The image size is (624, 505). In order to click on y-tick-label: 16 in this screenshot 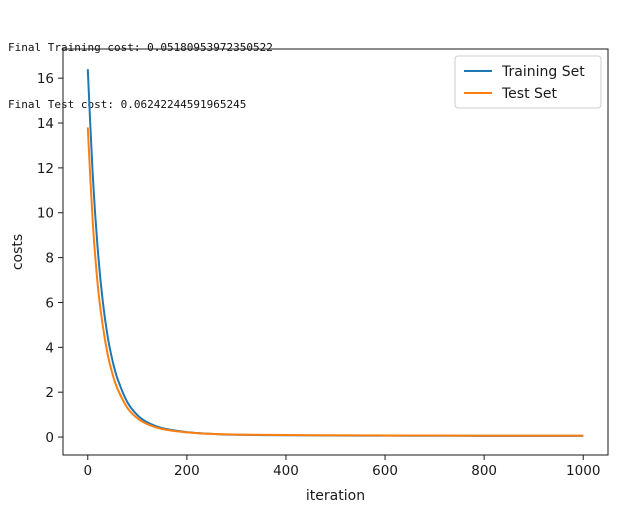, I will do `click(45, 79)`.